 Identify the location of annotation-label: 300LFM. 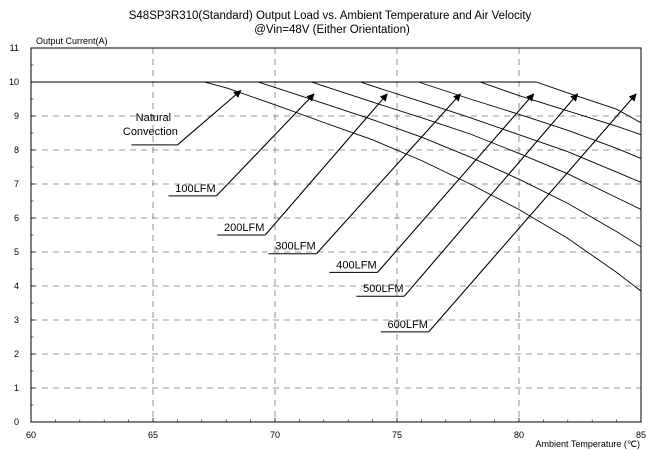
(295, 247).